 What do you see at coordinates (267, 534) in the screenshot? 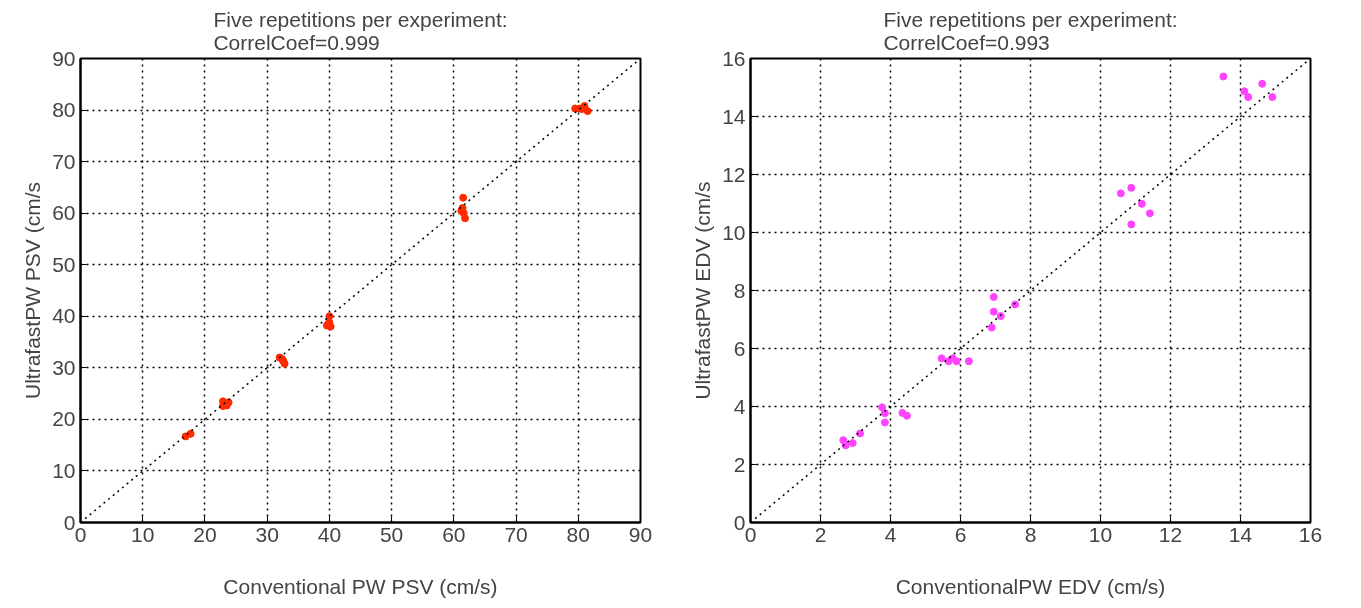
I see `x-tick-label: 30` at bounding box center [267, 534].